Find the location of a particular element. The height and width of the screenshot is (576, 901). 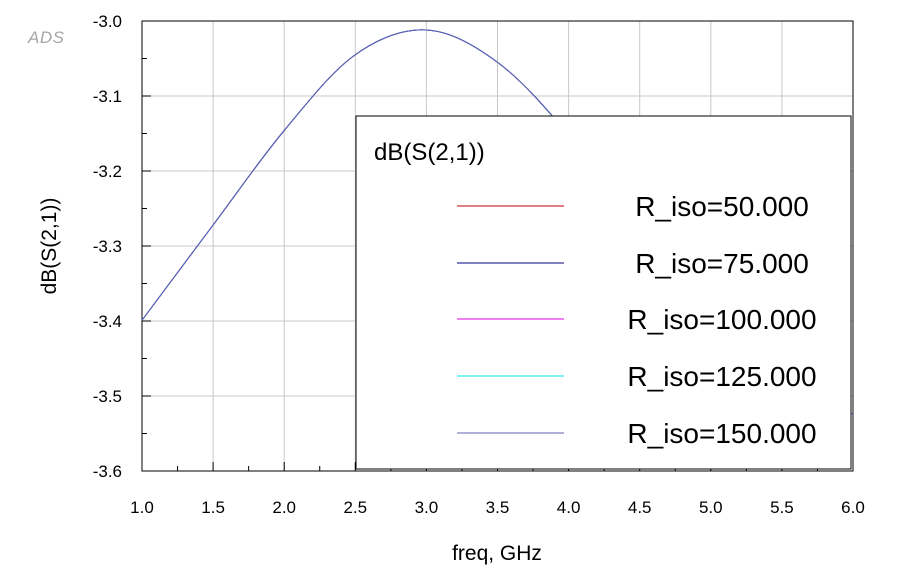

ads-watermark: ADS is located at coordinates (46, 37).